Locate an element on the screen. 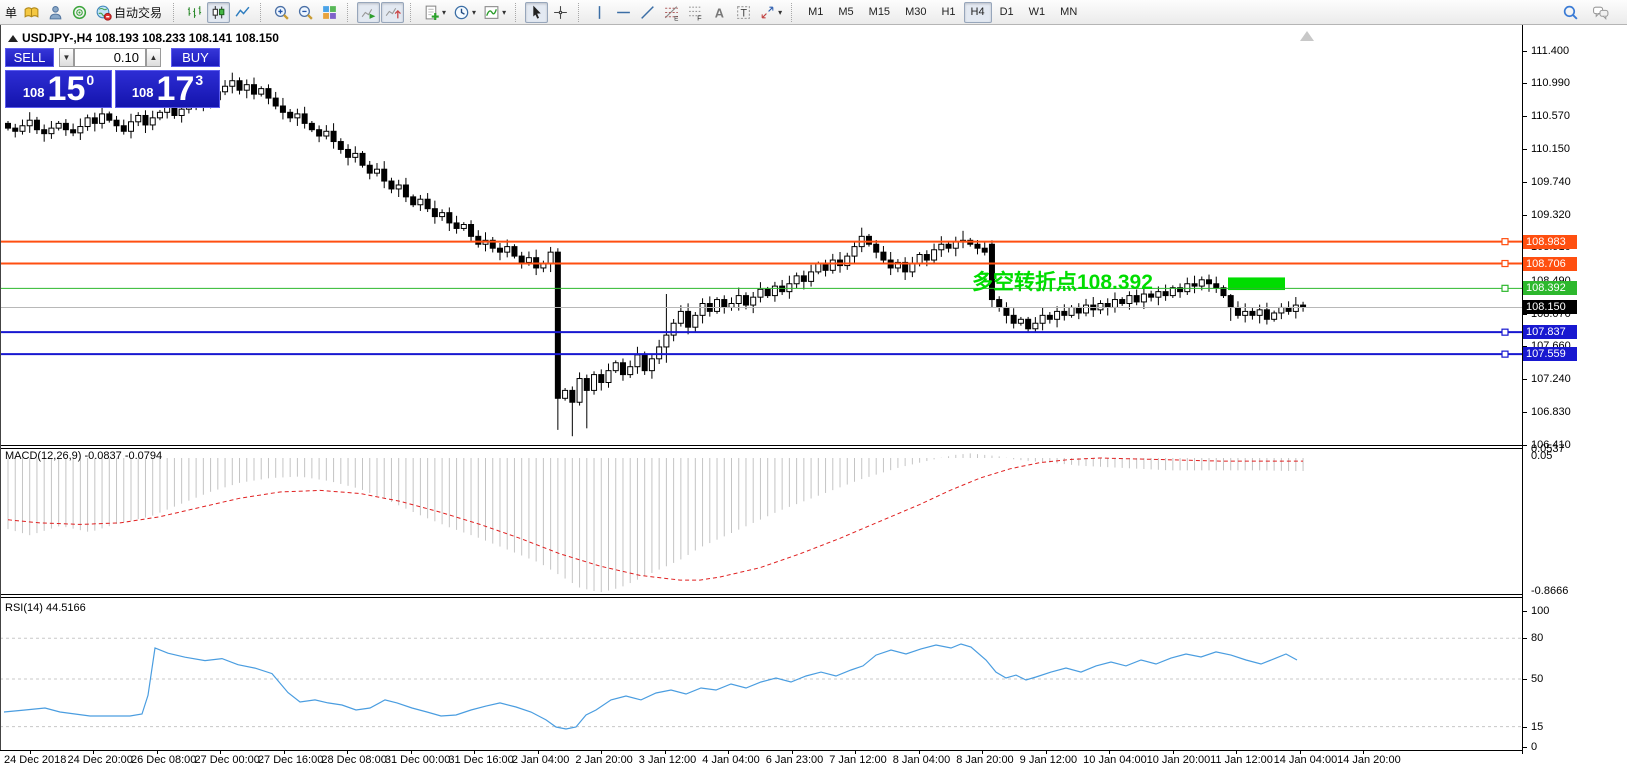 This screenshot has height=768, width=1627. timeframe-h1: H1 is located at coordinates (948, 12).